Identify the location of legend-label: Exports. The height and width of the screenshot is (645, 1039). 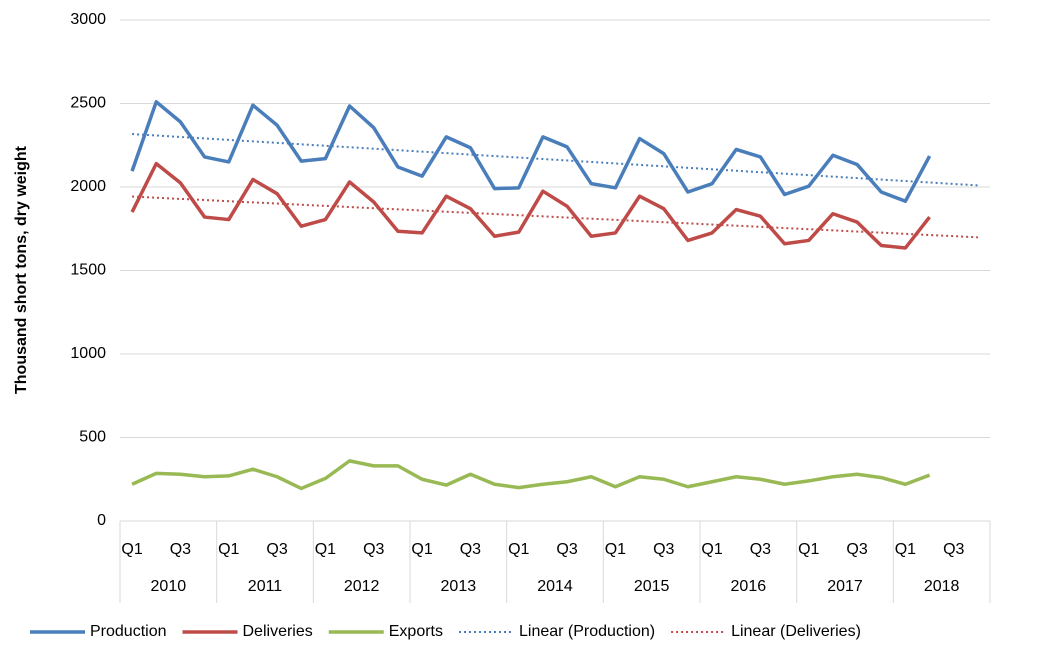
(416, 631).